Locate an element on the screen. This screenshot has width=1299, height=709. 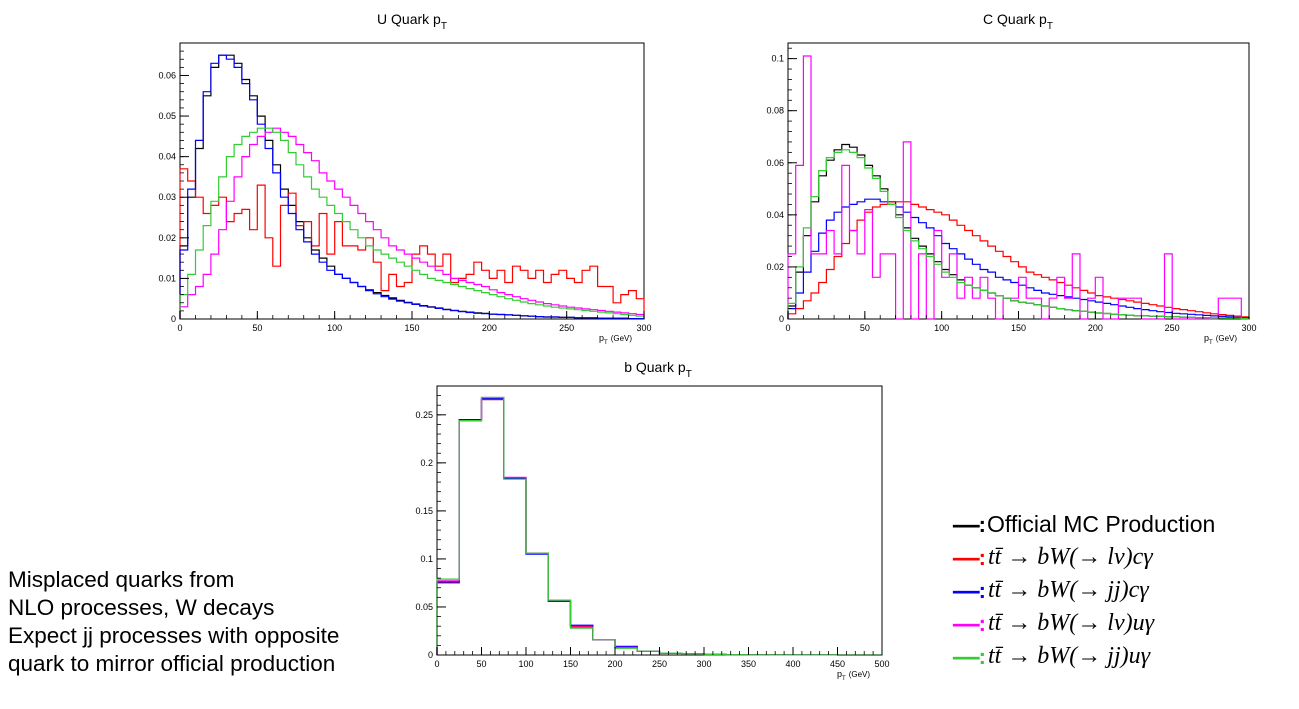
legend-entry: -----: tt̄ → bW(→ jj)cγ is located at coordinates (1124, 590).